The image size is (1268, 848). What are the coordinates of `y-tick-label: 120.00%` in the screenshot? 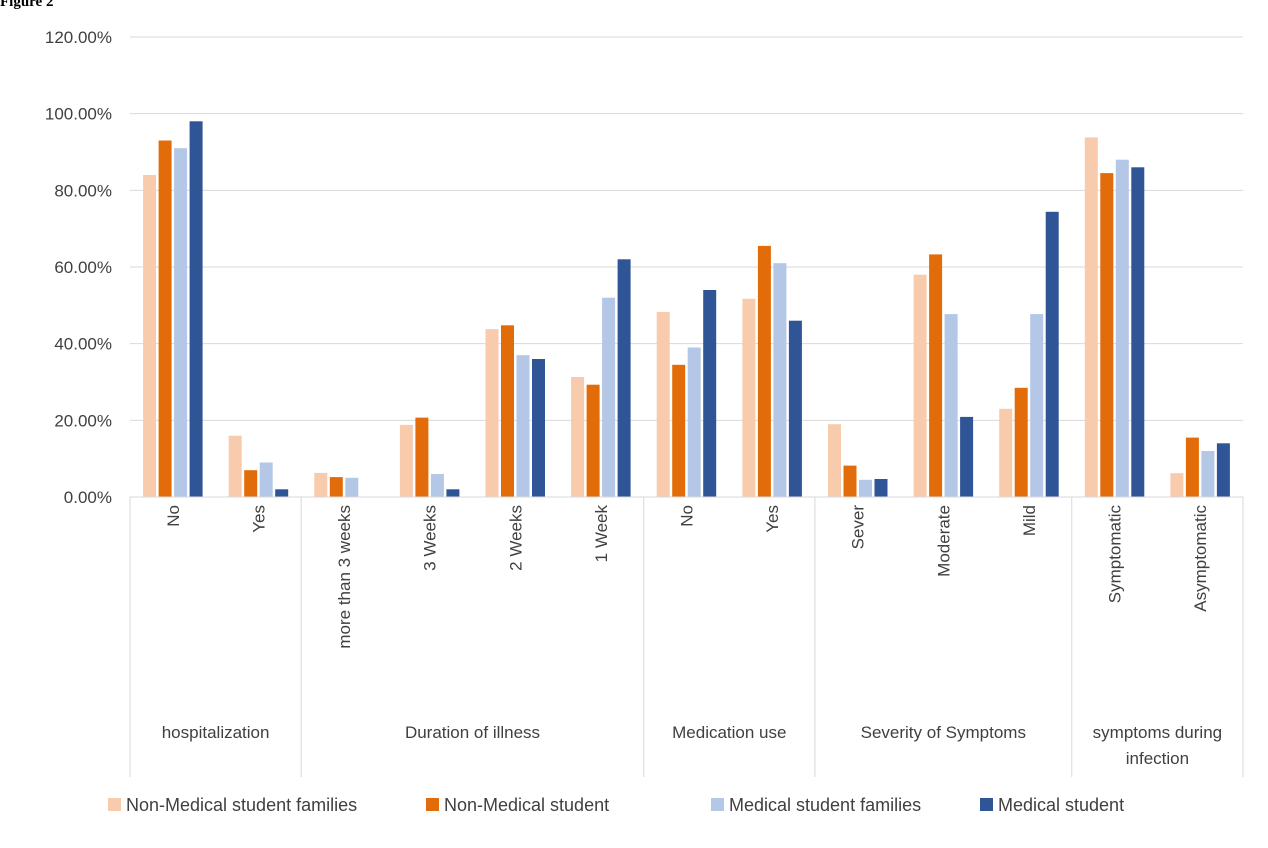 It's located at (78, 37).